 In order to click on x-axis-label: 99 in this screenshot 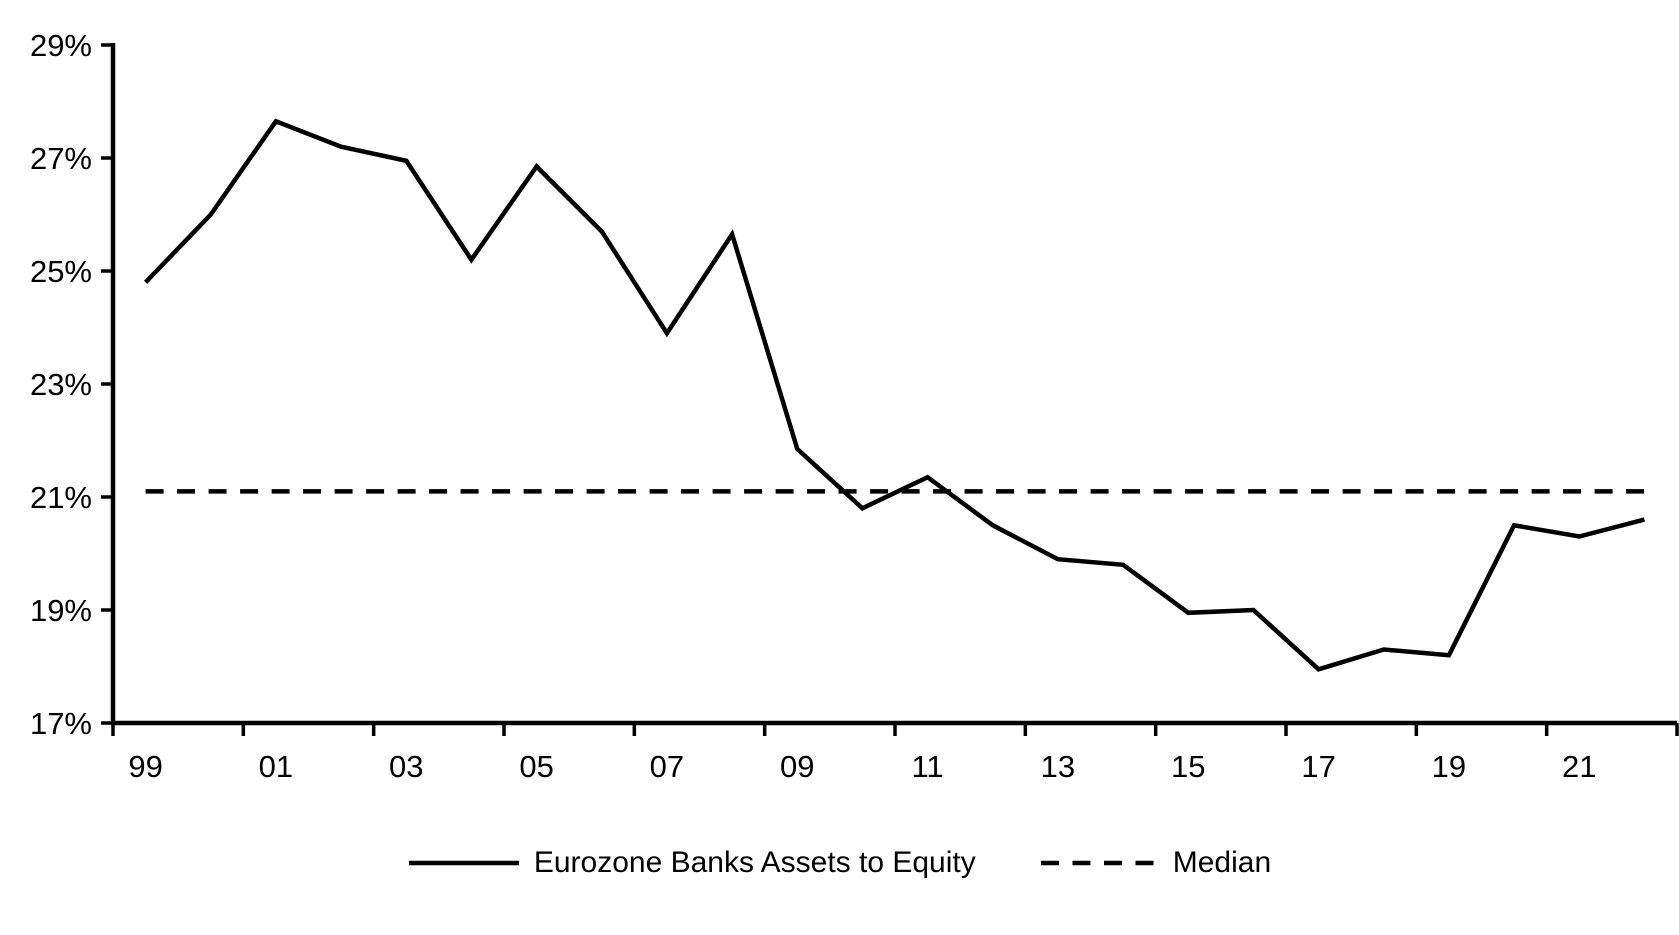, I will do `click(145, 766)`.